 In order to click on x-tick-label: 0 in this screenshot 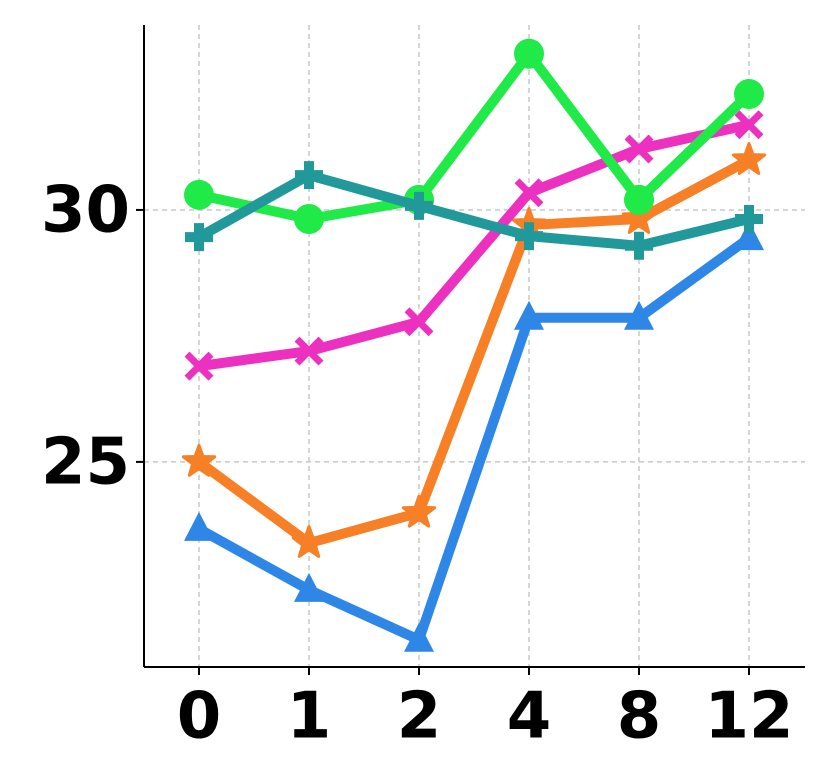, I will do `click(199, 717)`.